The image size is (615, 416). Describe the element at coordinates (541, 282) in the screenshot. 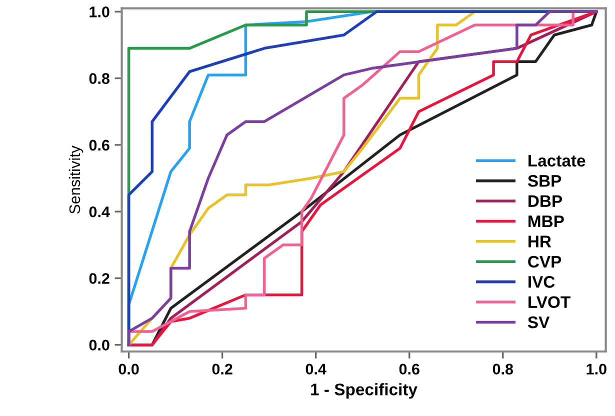

I see `legend-label: IVC` at that location.